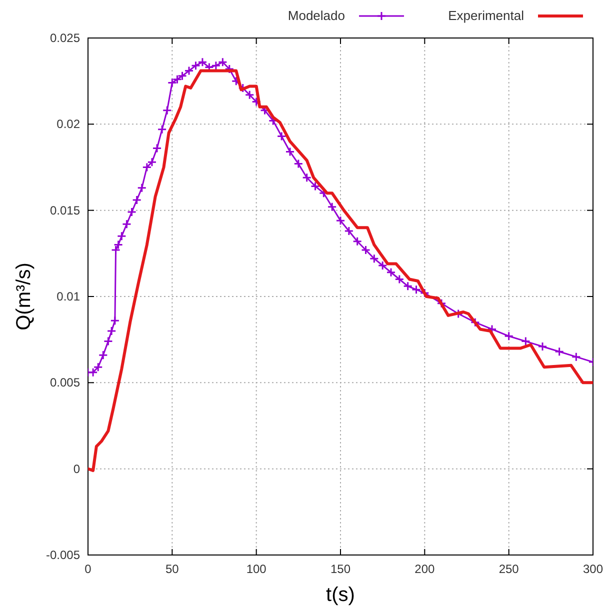  I want to click on y-axis-title: Q(m³/s), so click(24, 296).